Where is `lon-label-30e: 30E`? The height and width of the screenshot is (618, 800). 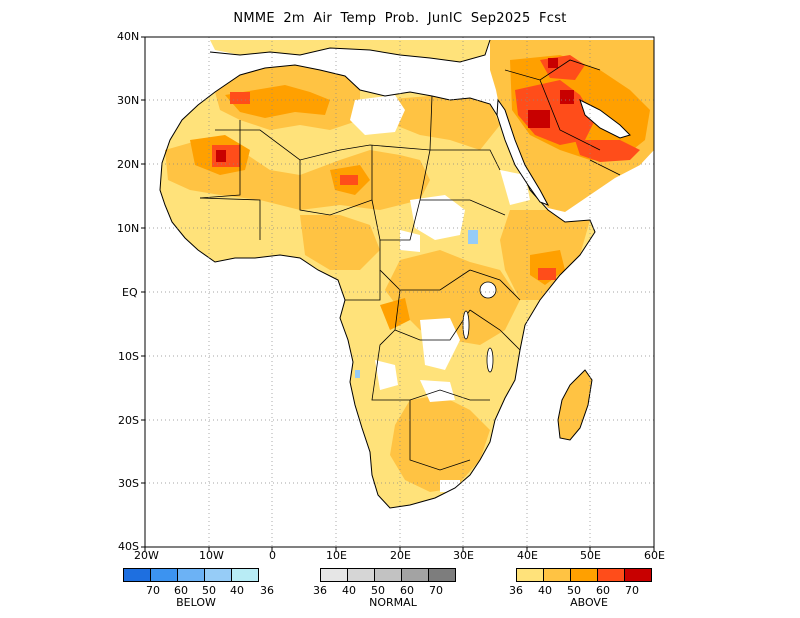 lon-label-30e: 30E is located at coordinates (463, 555).